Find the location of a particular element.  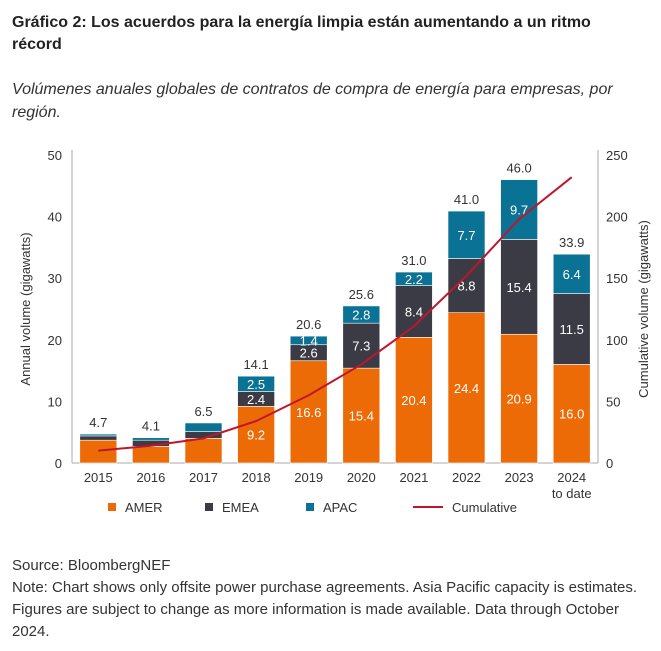

bar-value-label: 8.4 is located at coordinates (414, 311).